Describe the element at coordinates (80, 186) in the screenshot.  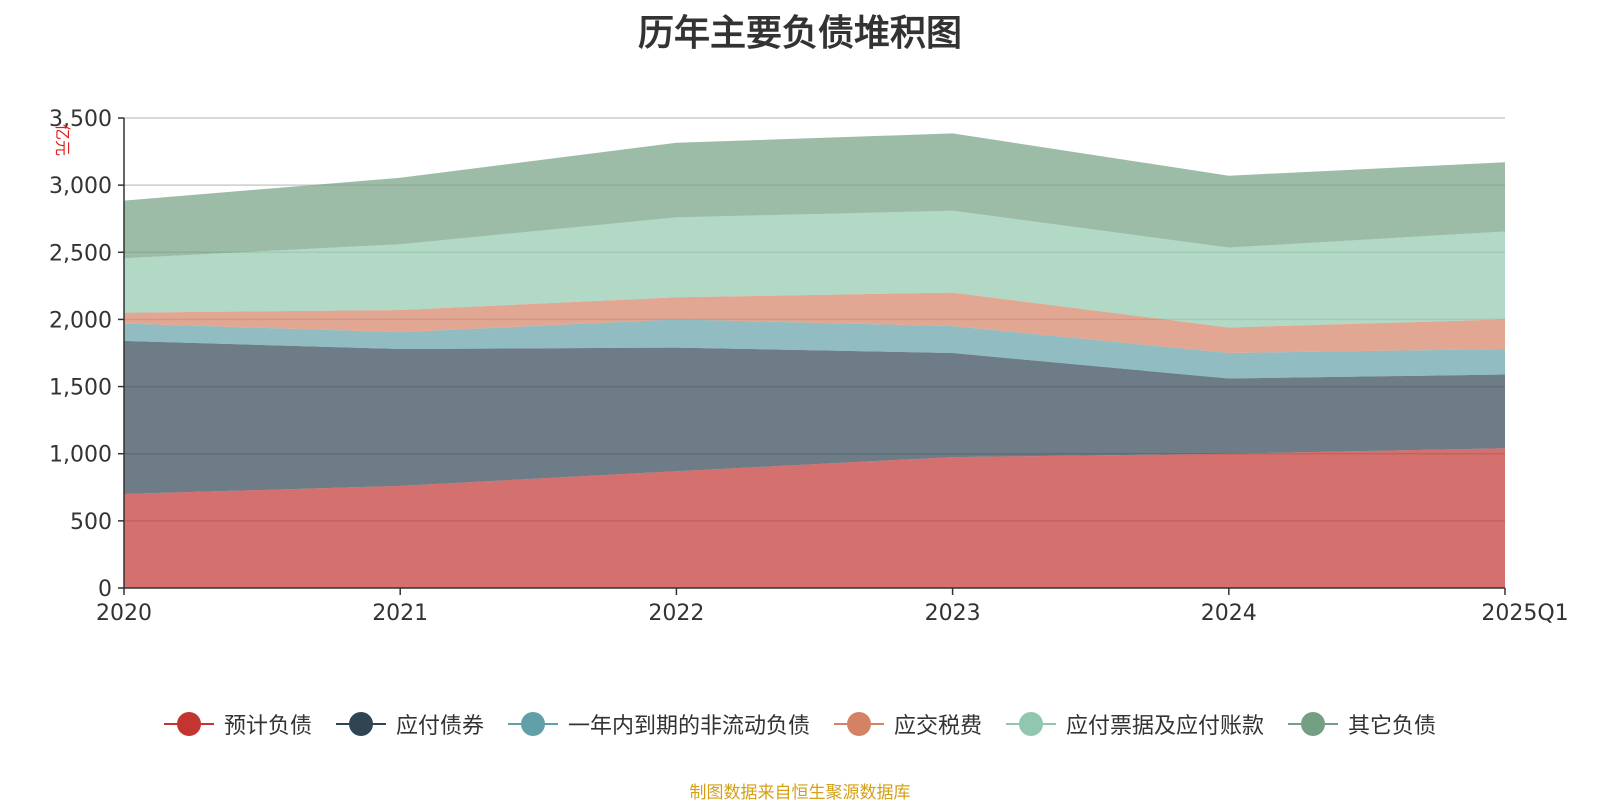
I see `y-tick-label: 3,000` at that location.